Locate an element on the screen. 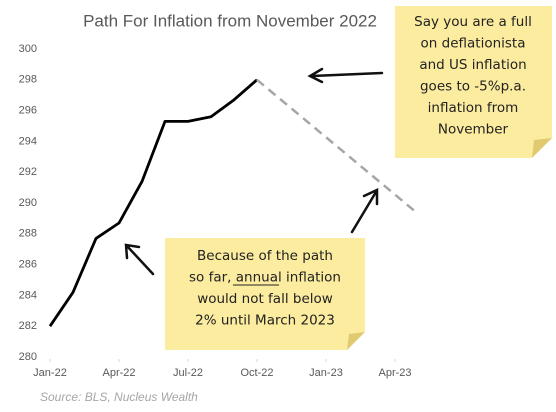  y-tick-label: 280 is located at coordinates (28, 357).